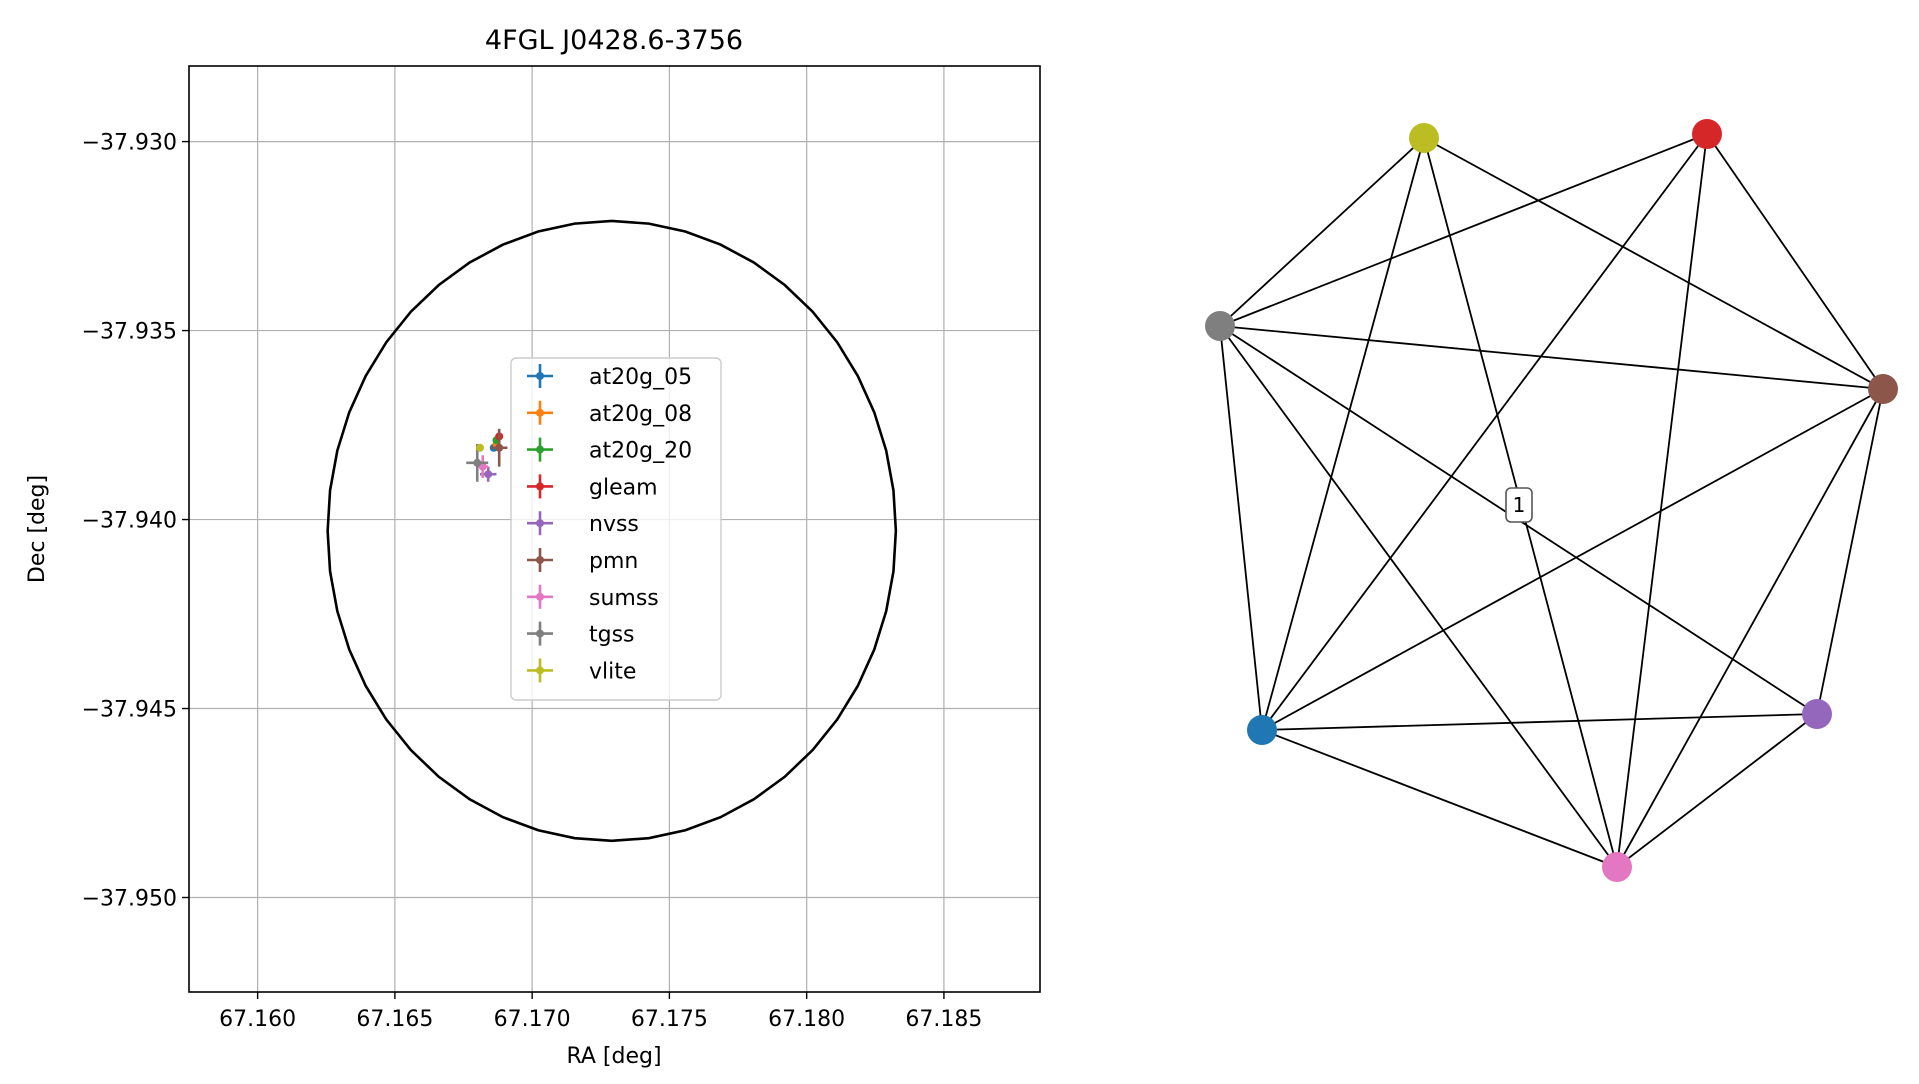 Image resolution: width=1919 pixels, height=1084 pixels. I want to click on marker-pmn, so click(499, 447).